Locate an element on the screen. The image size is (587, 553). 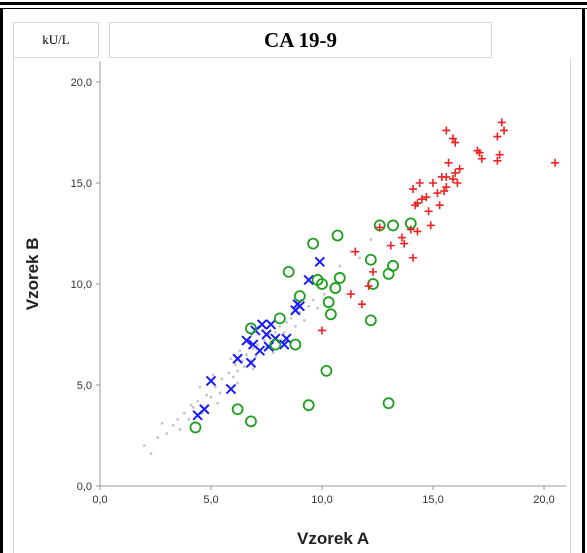
y-tick-label: 20,0 is located at coordinates (81, 83).